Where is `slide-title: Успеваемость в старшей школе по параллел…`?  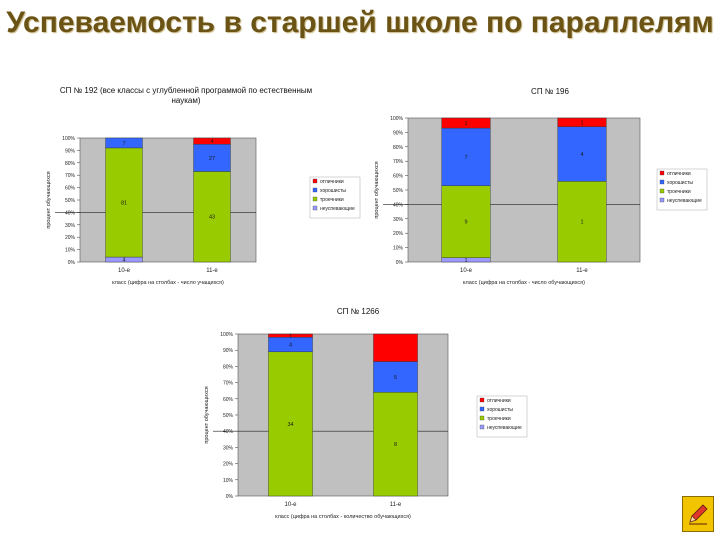
slide-title: Успеваемость в старшей школе по параллел… is located at coordinates (360, 23).